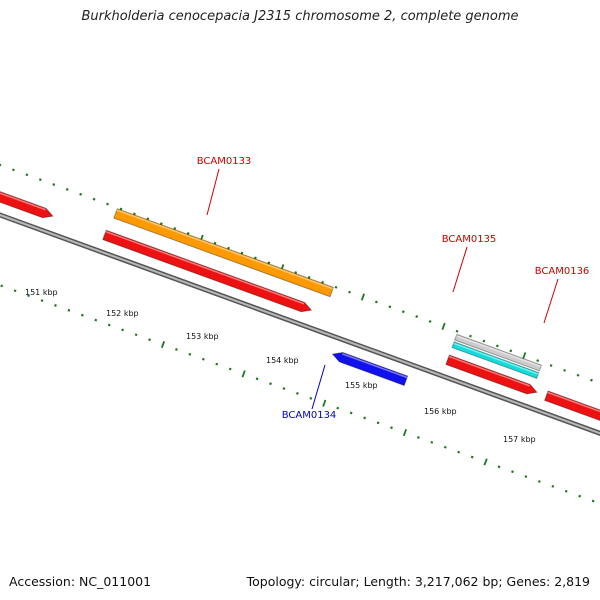 The width and height of the screenshot is (600, 600). I want to click on accession-text: Accession: NC_011001, so click(80, 581).